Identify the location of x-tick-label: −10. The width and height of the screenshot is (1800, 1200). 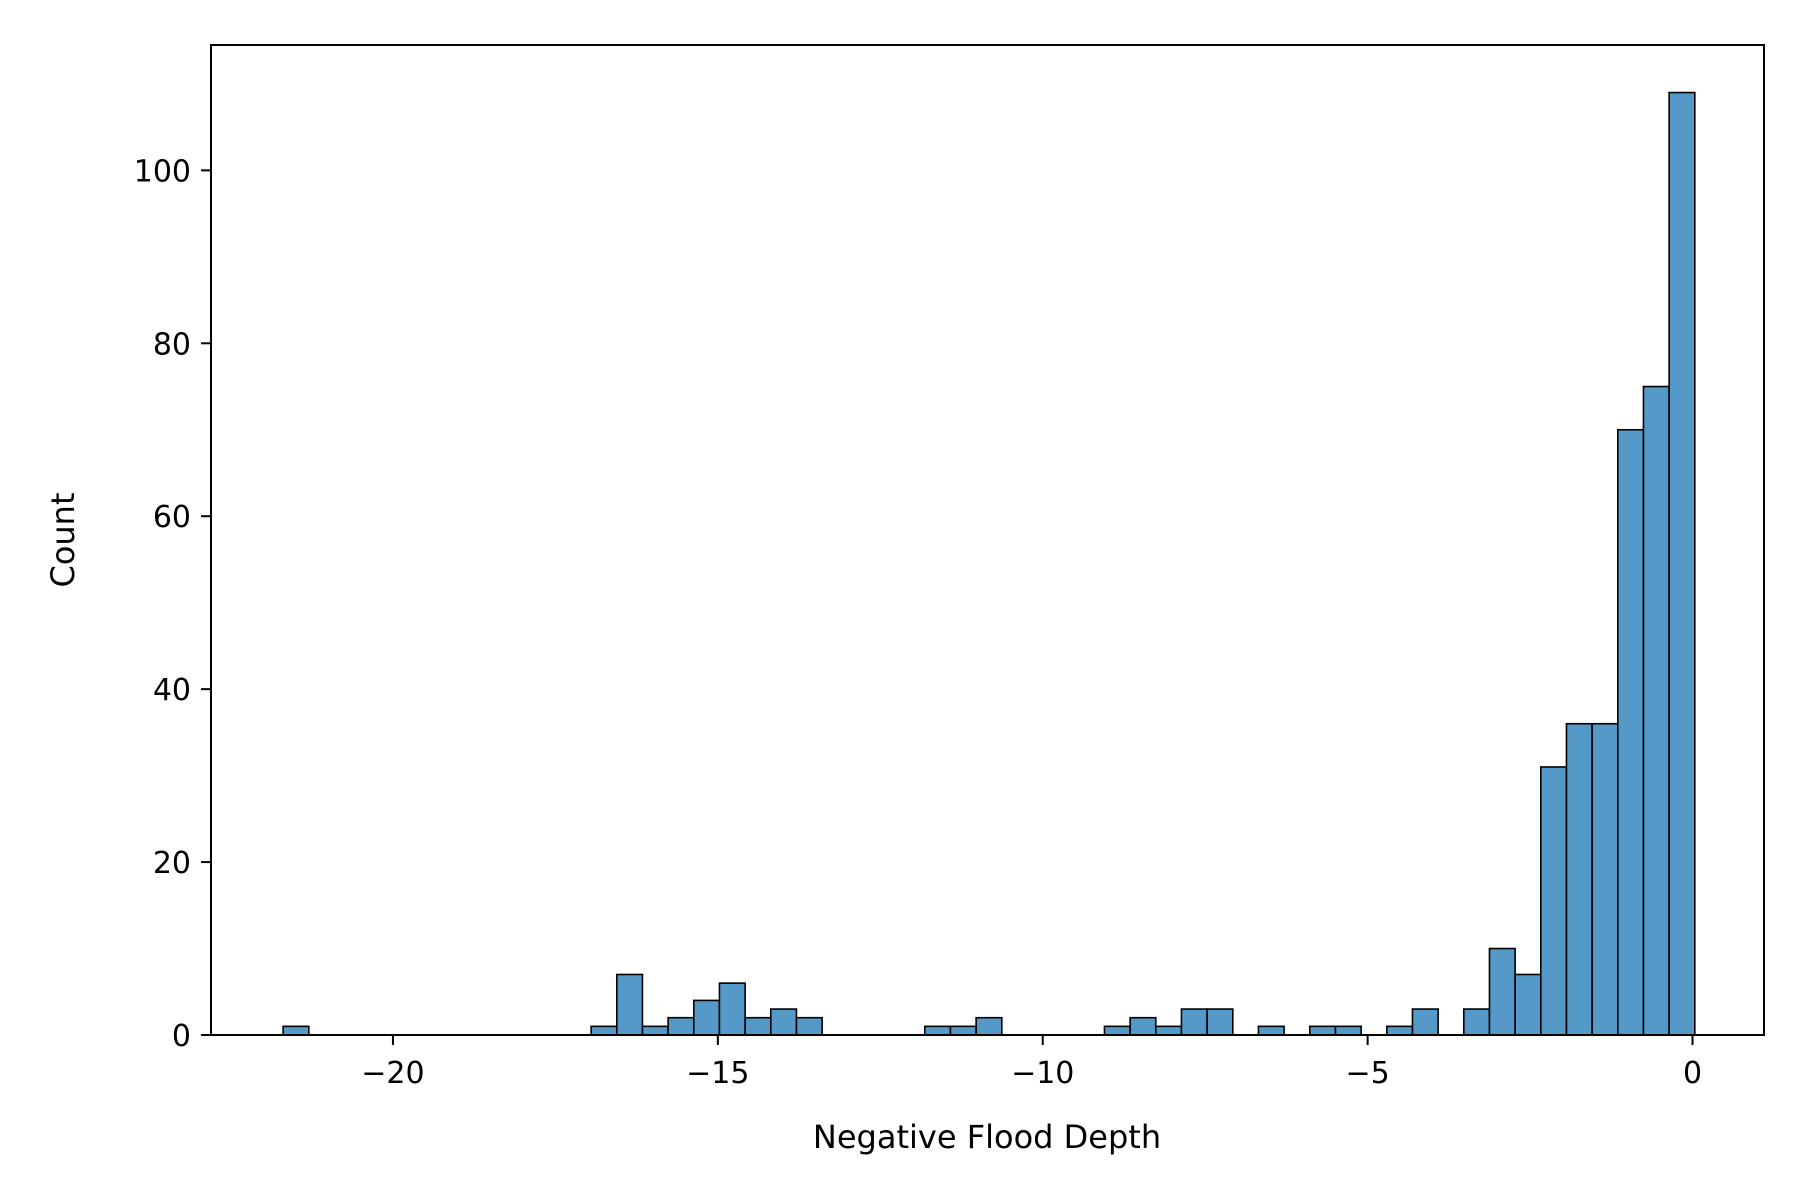
(1042, 1073).